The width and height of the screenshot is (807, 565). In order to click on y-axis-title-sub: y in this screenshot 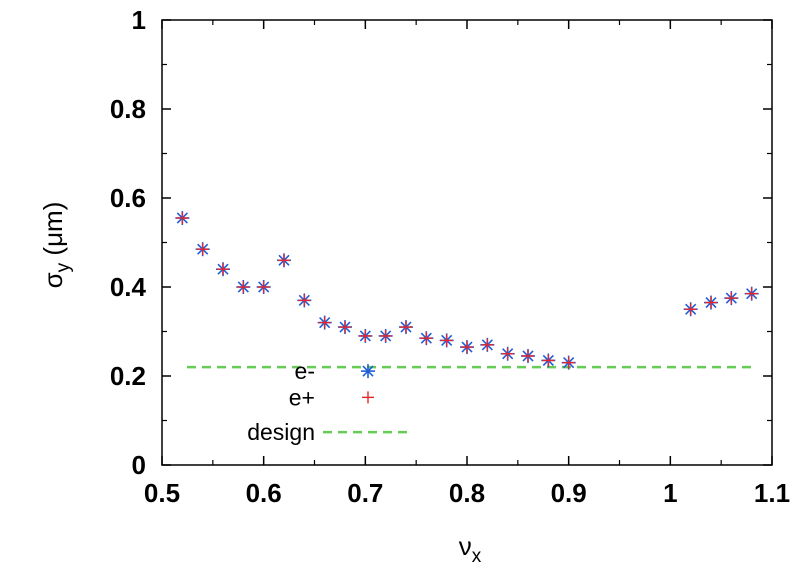, I will do `click(63, 267)`.